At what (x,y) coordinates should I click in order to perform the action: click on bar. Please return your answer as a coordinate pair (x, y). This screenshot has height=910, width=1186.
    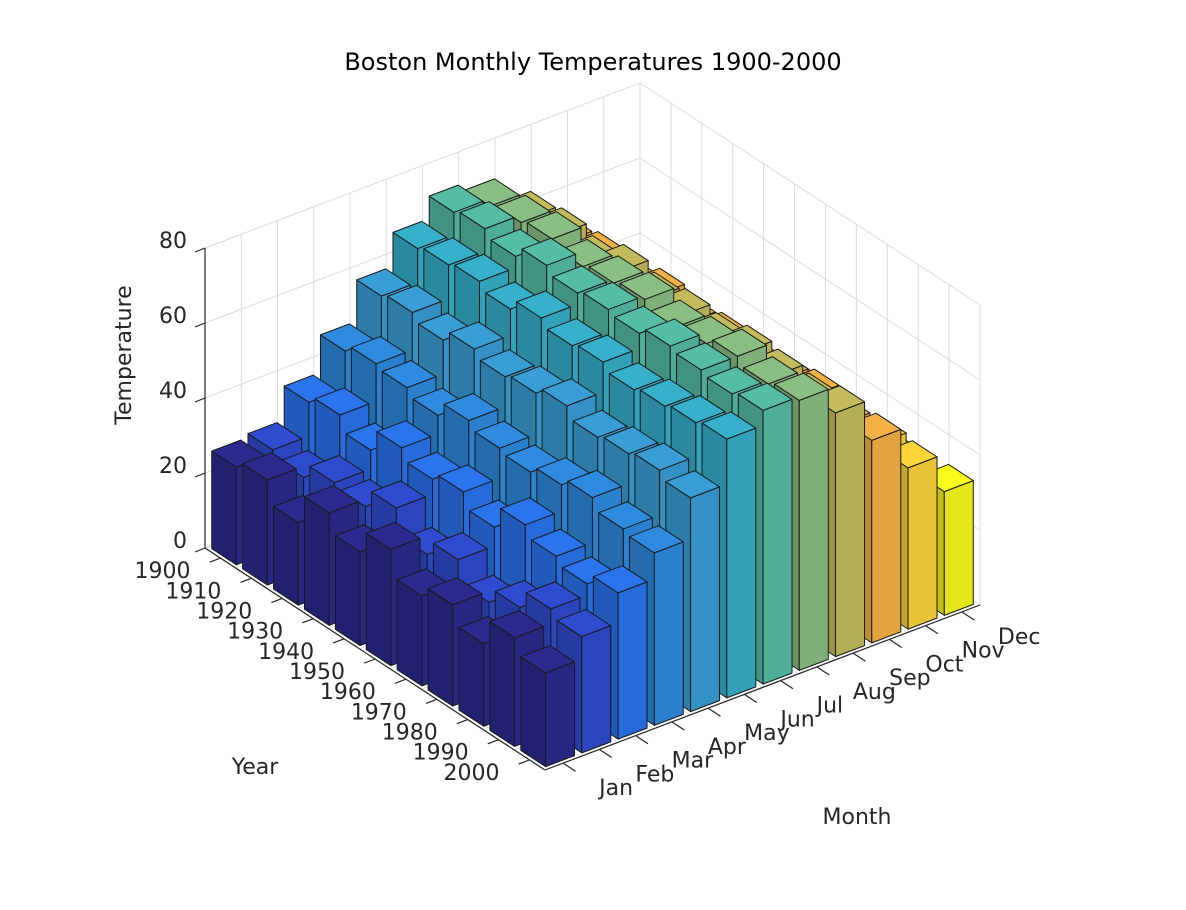
    Looking at the image, I should click on (548, 706).